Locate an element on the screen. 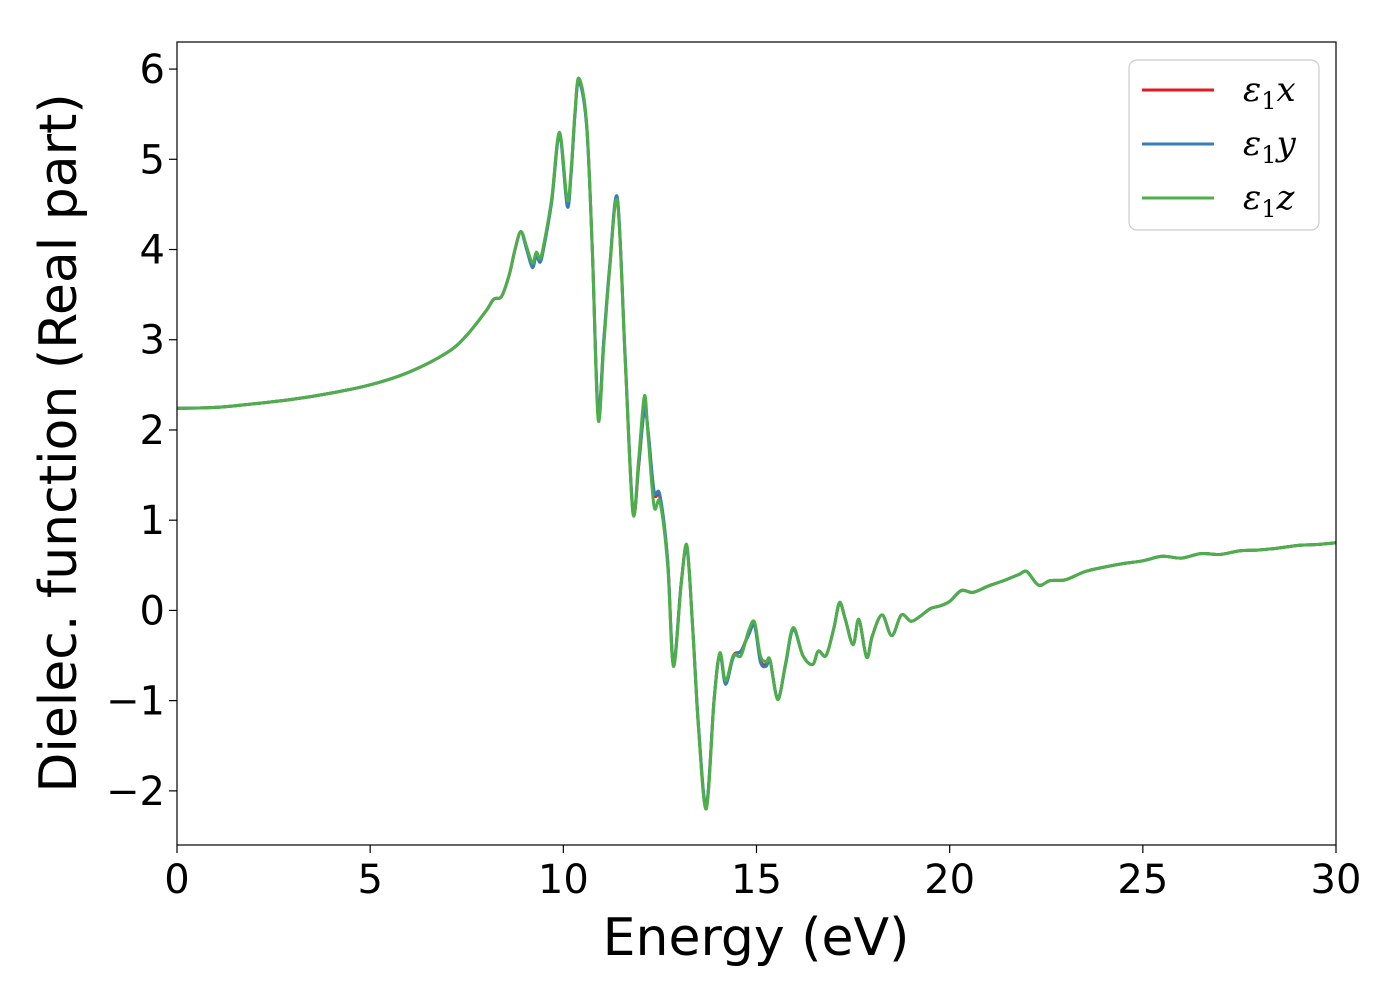 The width and height of the screenshot is (1400, 1000). x-tick-label: 15 is located at coordinates (756, 880).